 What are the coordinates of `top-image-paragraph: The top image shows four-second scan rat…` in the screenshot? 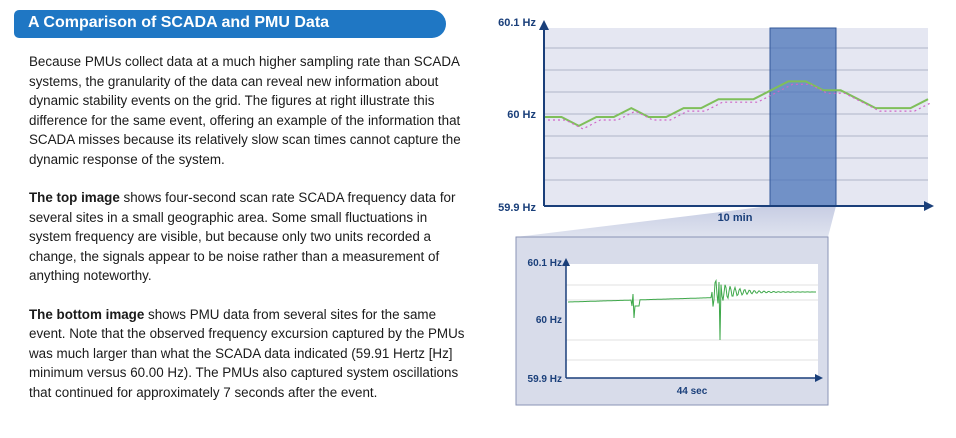 It's located at (249, 237).